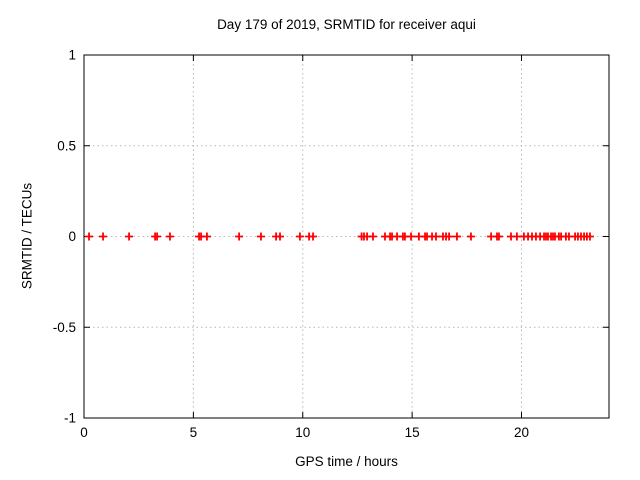 Image resolution: width=640 pixels, height=480 pixels. What do you see at coordinates (70, 418) in the screenshot?
I see `y-tick-label: -1` at bounding box center [70, 418].